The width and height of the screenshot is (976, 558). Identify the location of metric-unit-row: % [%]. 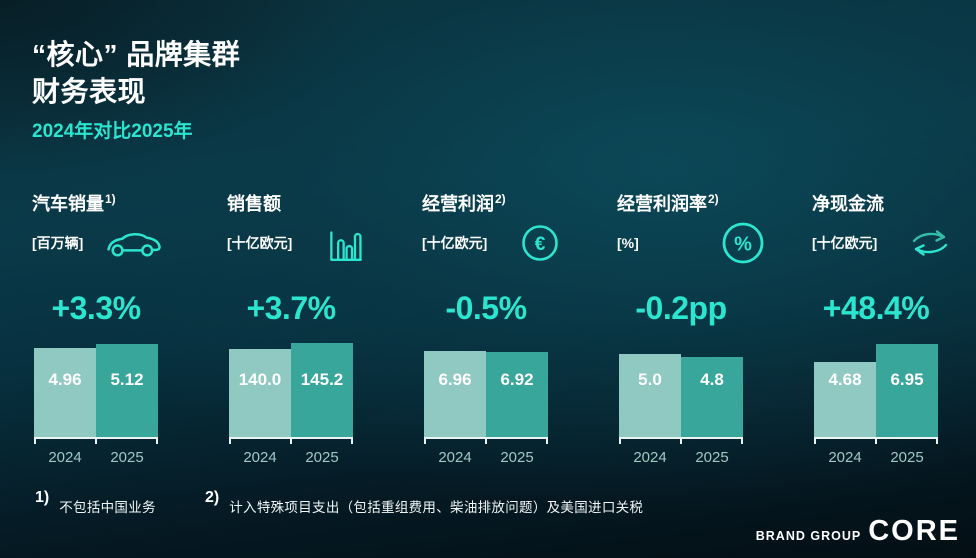
(698, 243).